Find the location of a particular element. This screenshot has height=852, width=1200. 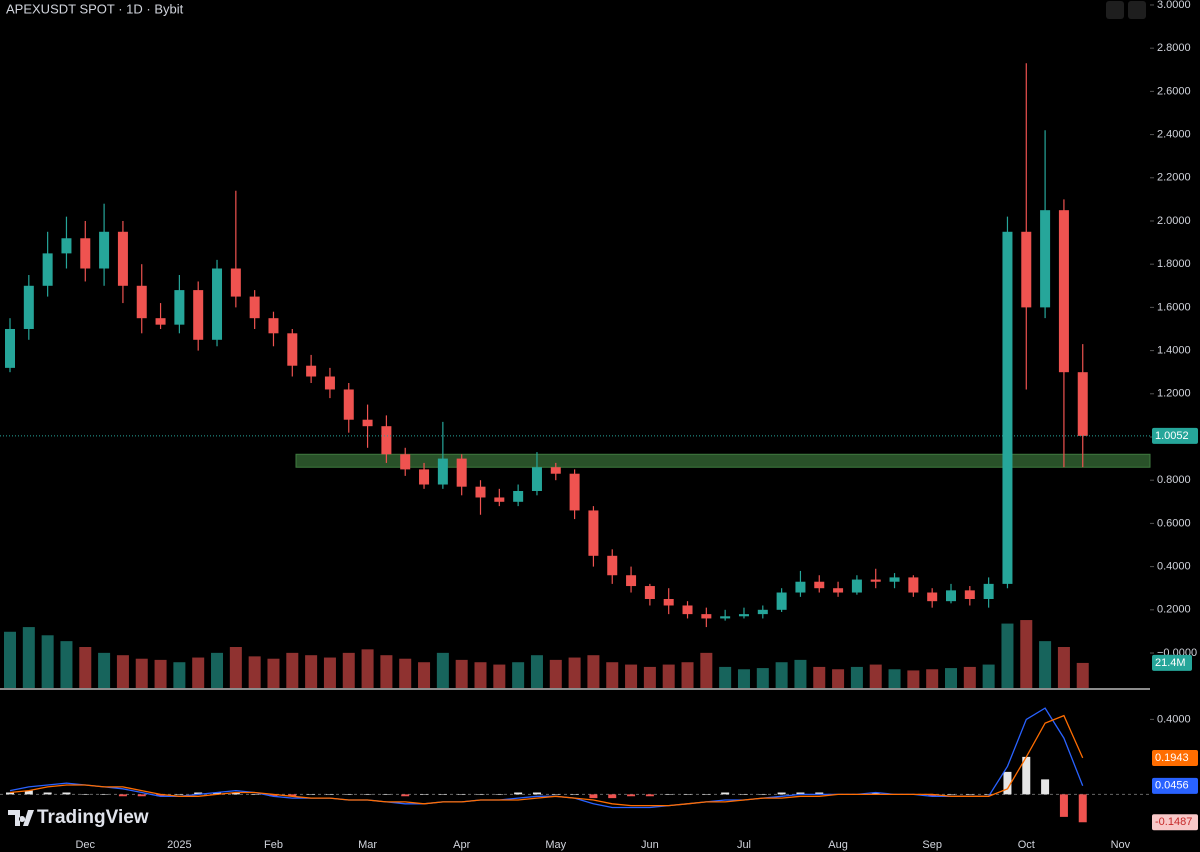

refresh-button is located at coordinates (1137, 10).